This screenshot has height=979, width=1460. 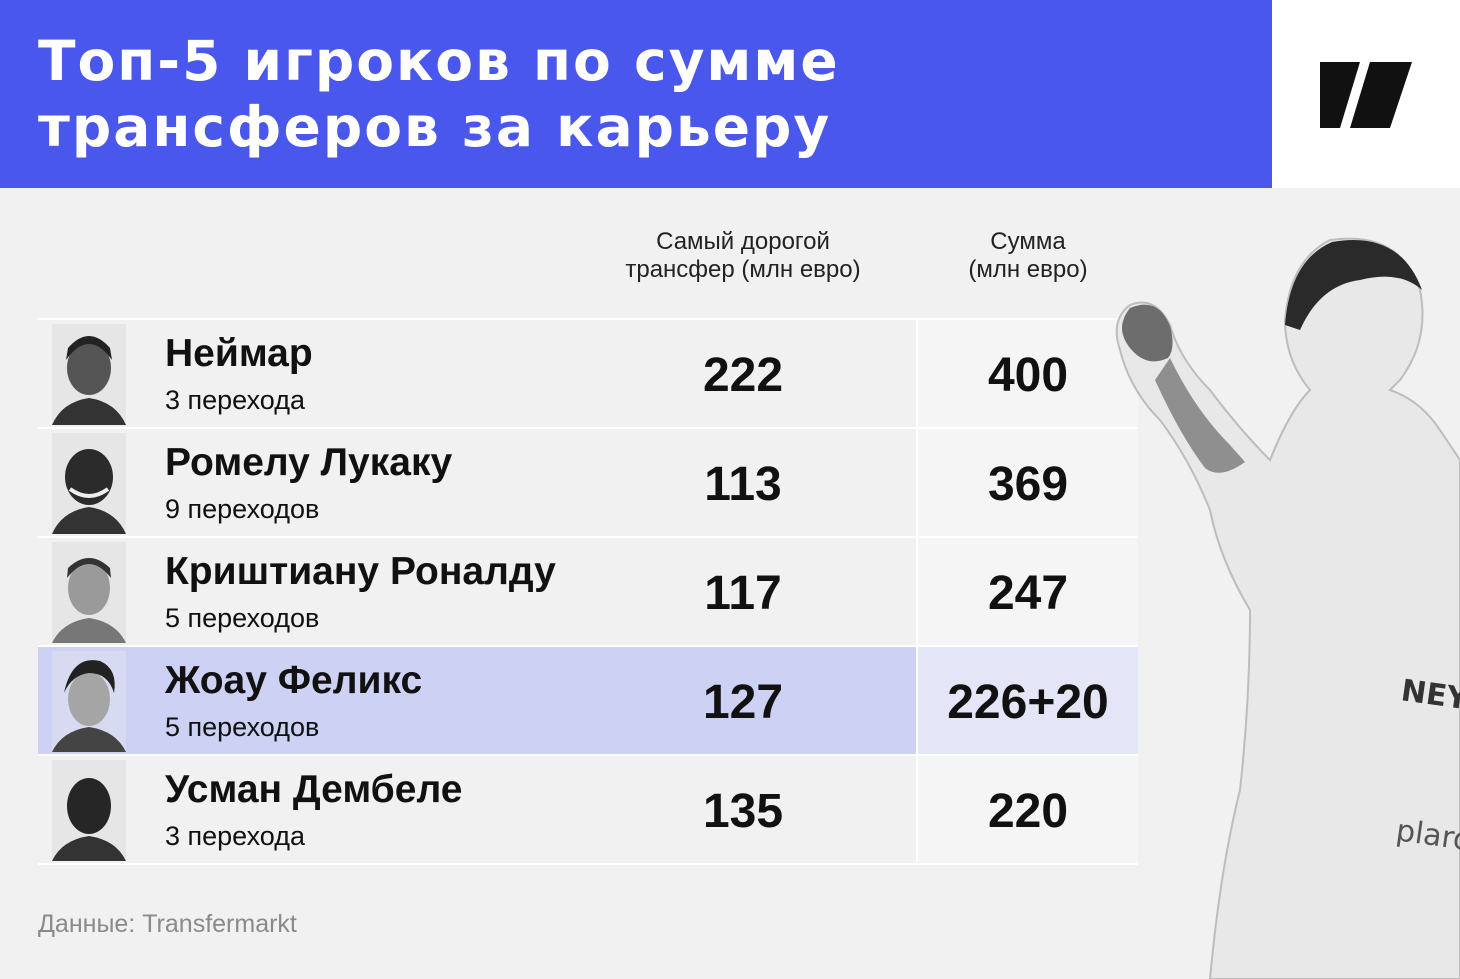 What do you see at coordinates (167, 924) in the screenshot?
I see `data-source: Данные: Transfermarkt` at bounding box center [167, 924].